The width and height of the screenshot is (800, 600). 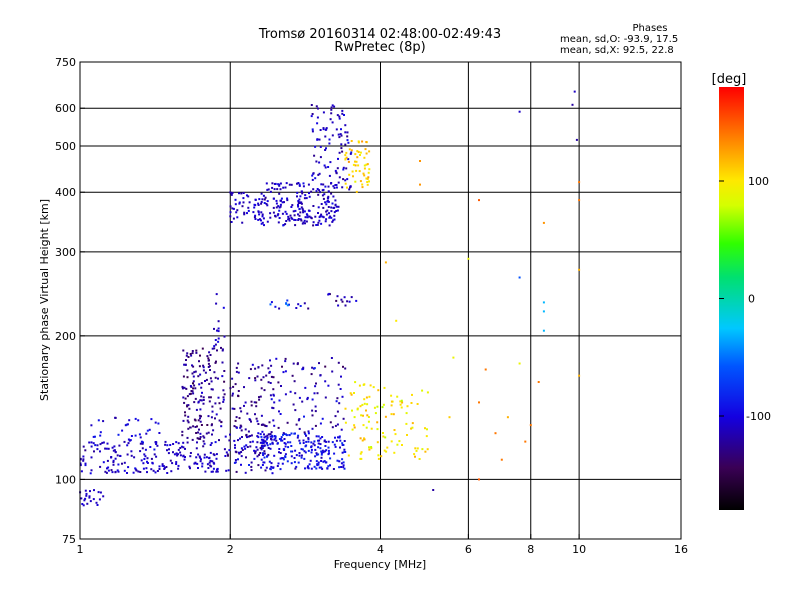 What do you see at coordinates (380, 564) in the screenshot?
I see `x-axis-label: Frequency [MHz]` at bounding box center [380, 564].